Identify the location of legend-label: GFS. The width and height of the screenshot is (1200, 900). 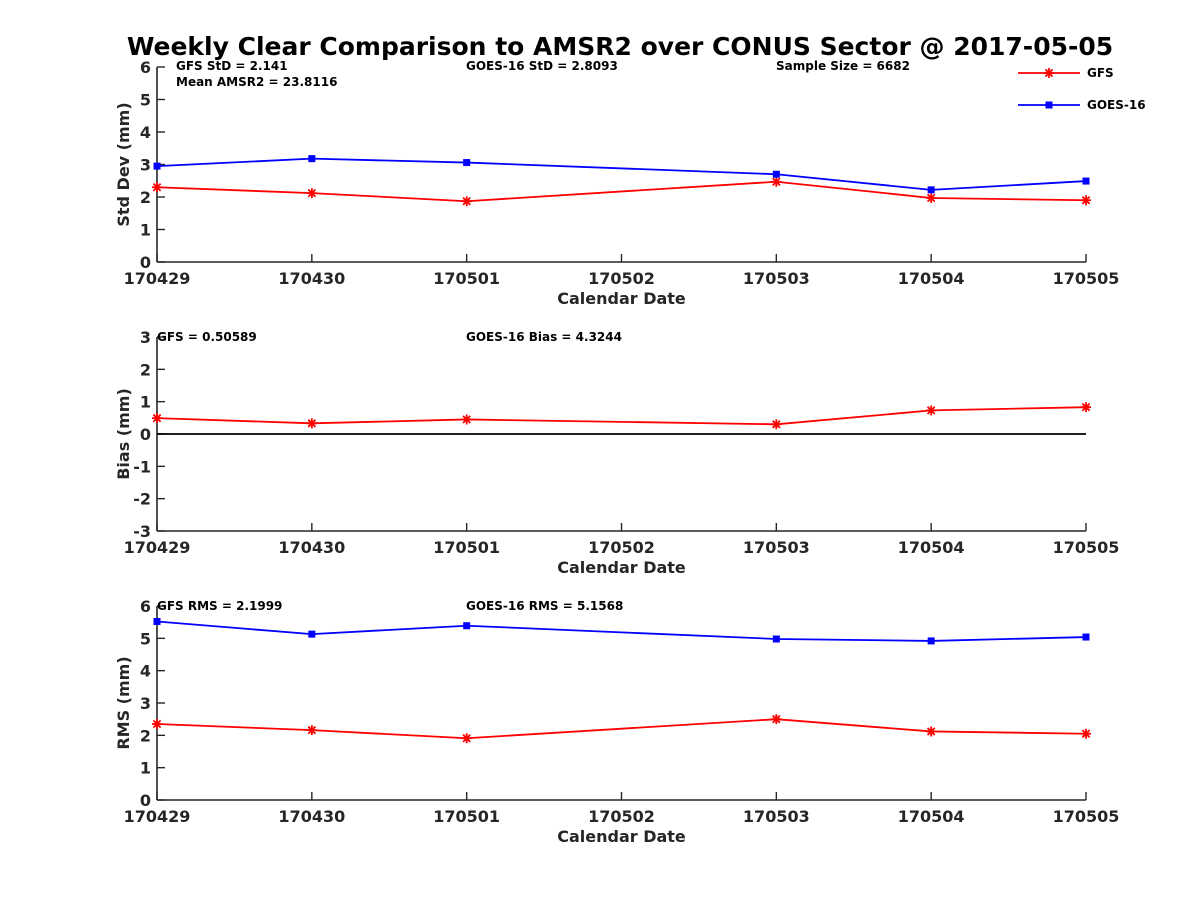
(1100, 73).